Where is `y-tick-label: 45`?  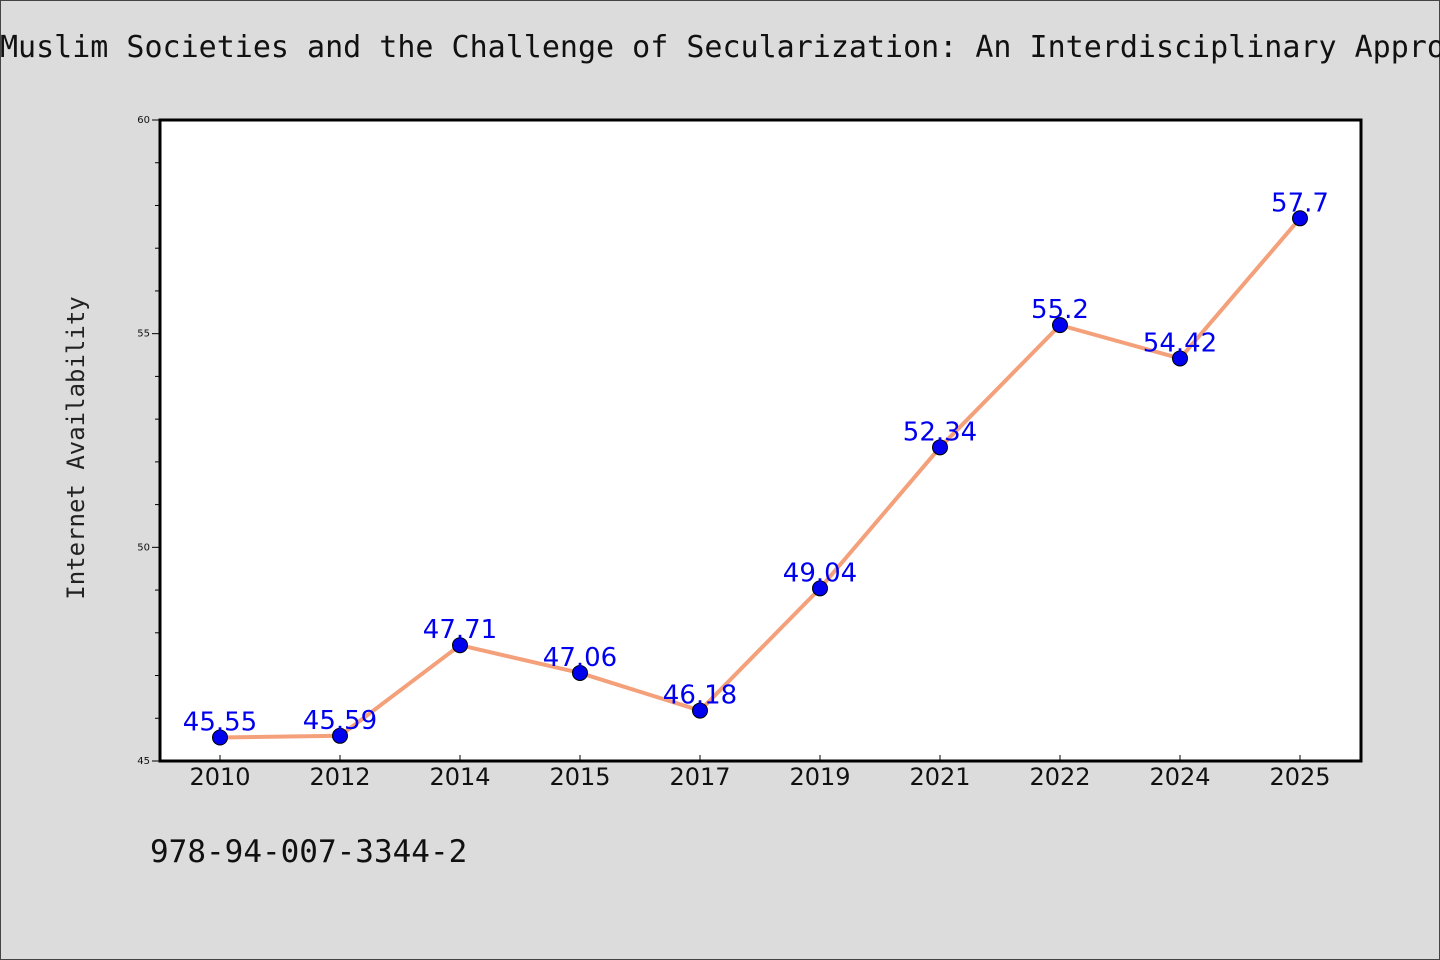 y-tick-label: 45 is located at coordinates (143, 761).